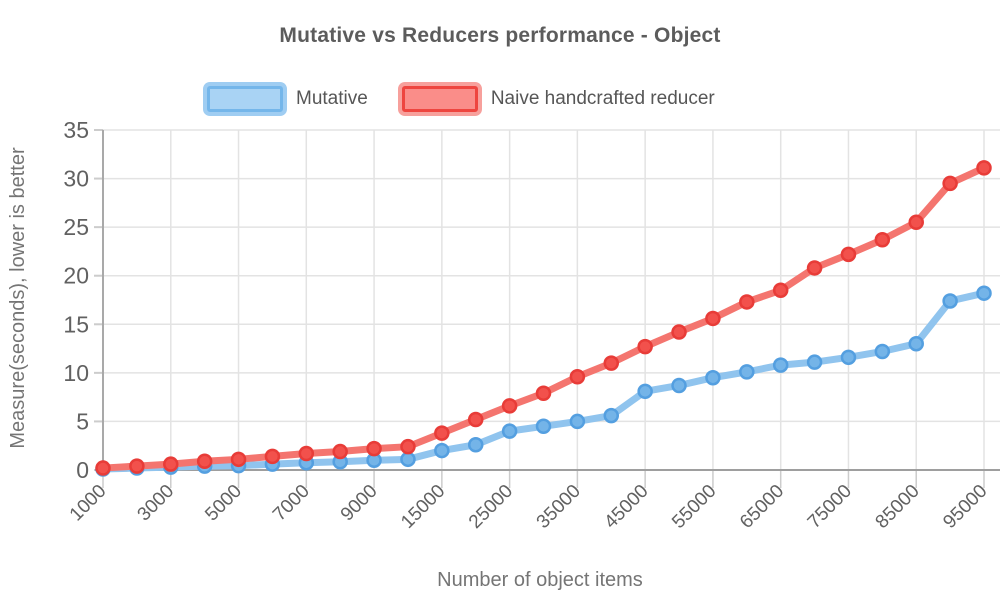 The height and width of the screenshot is (600, 1000). What do you see at coordinates (540, 580) in the screenshot?
I see `x-axis-title: Number of object items` at bounding box center [540, 580].